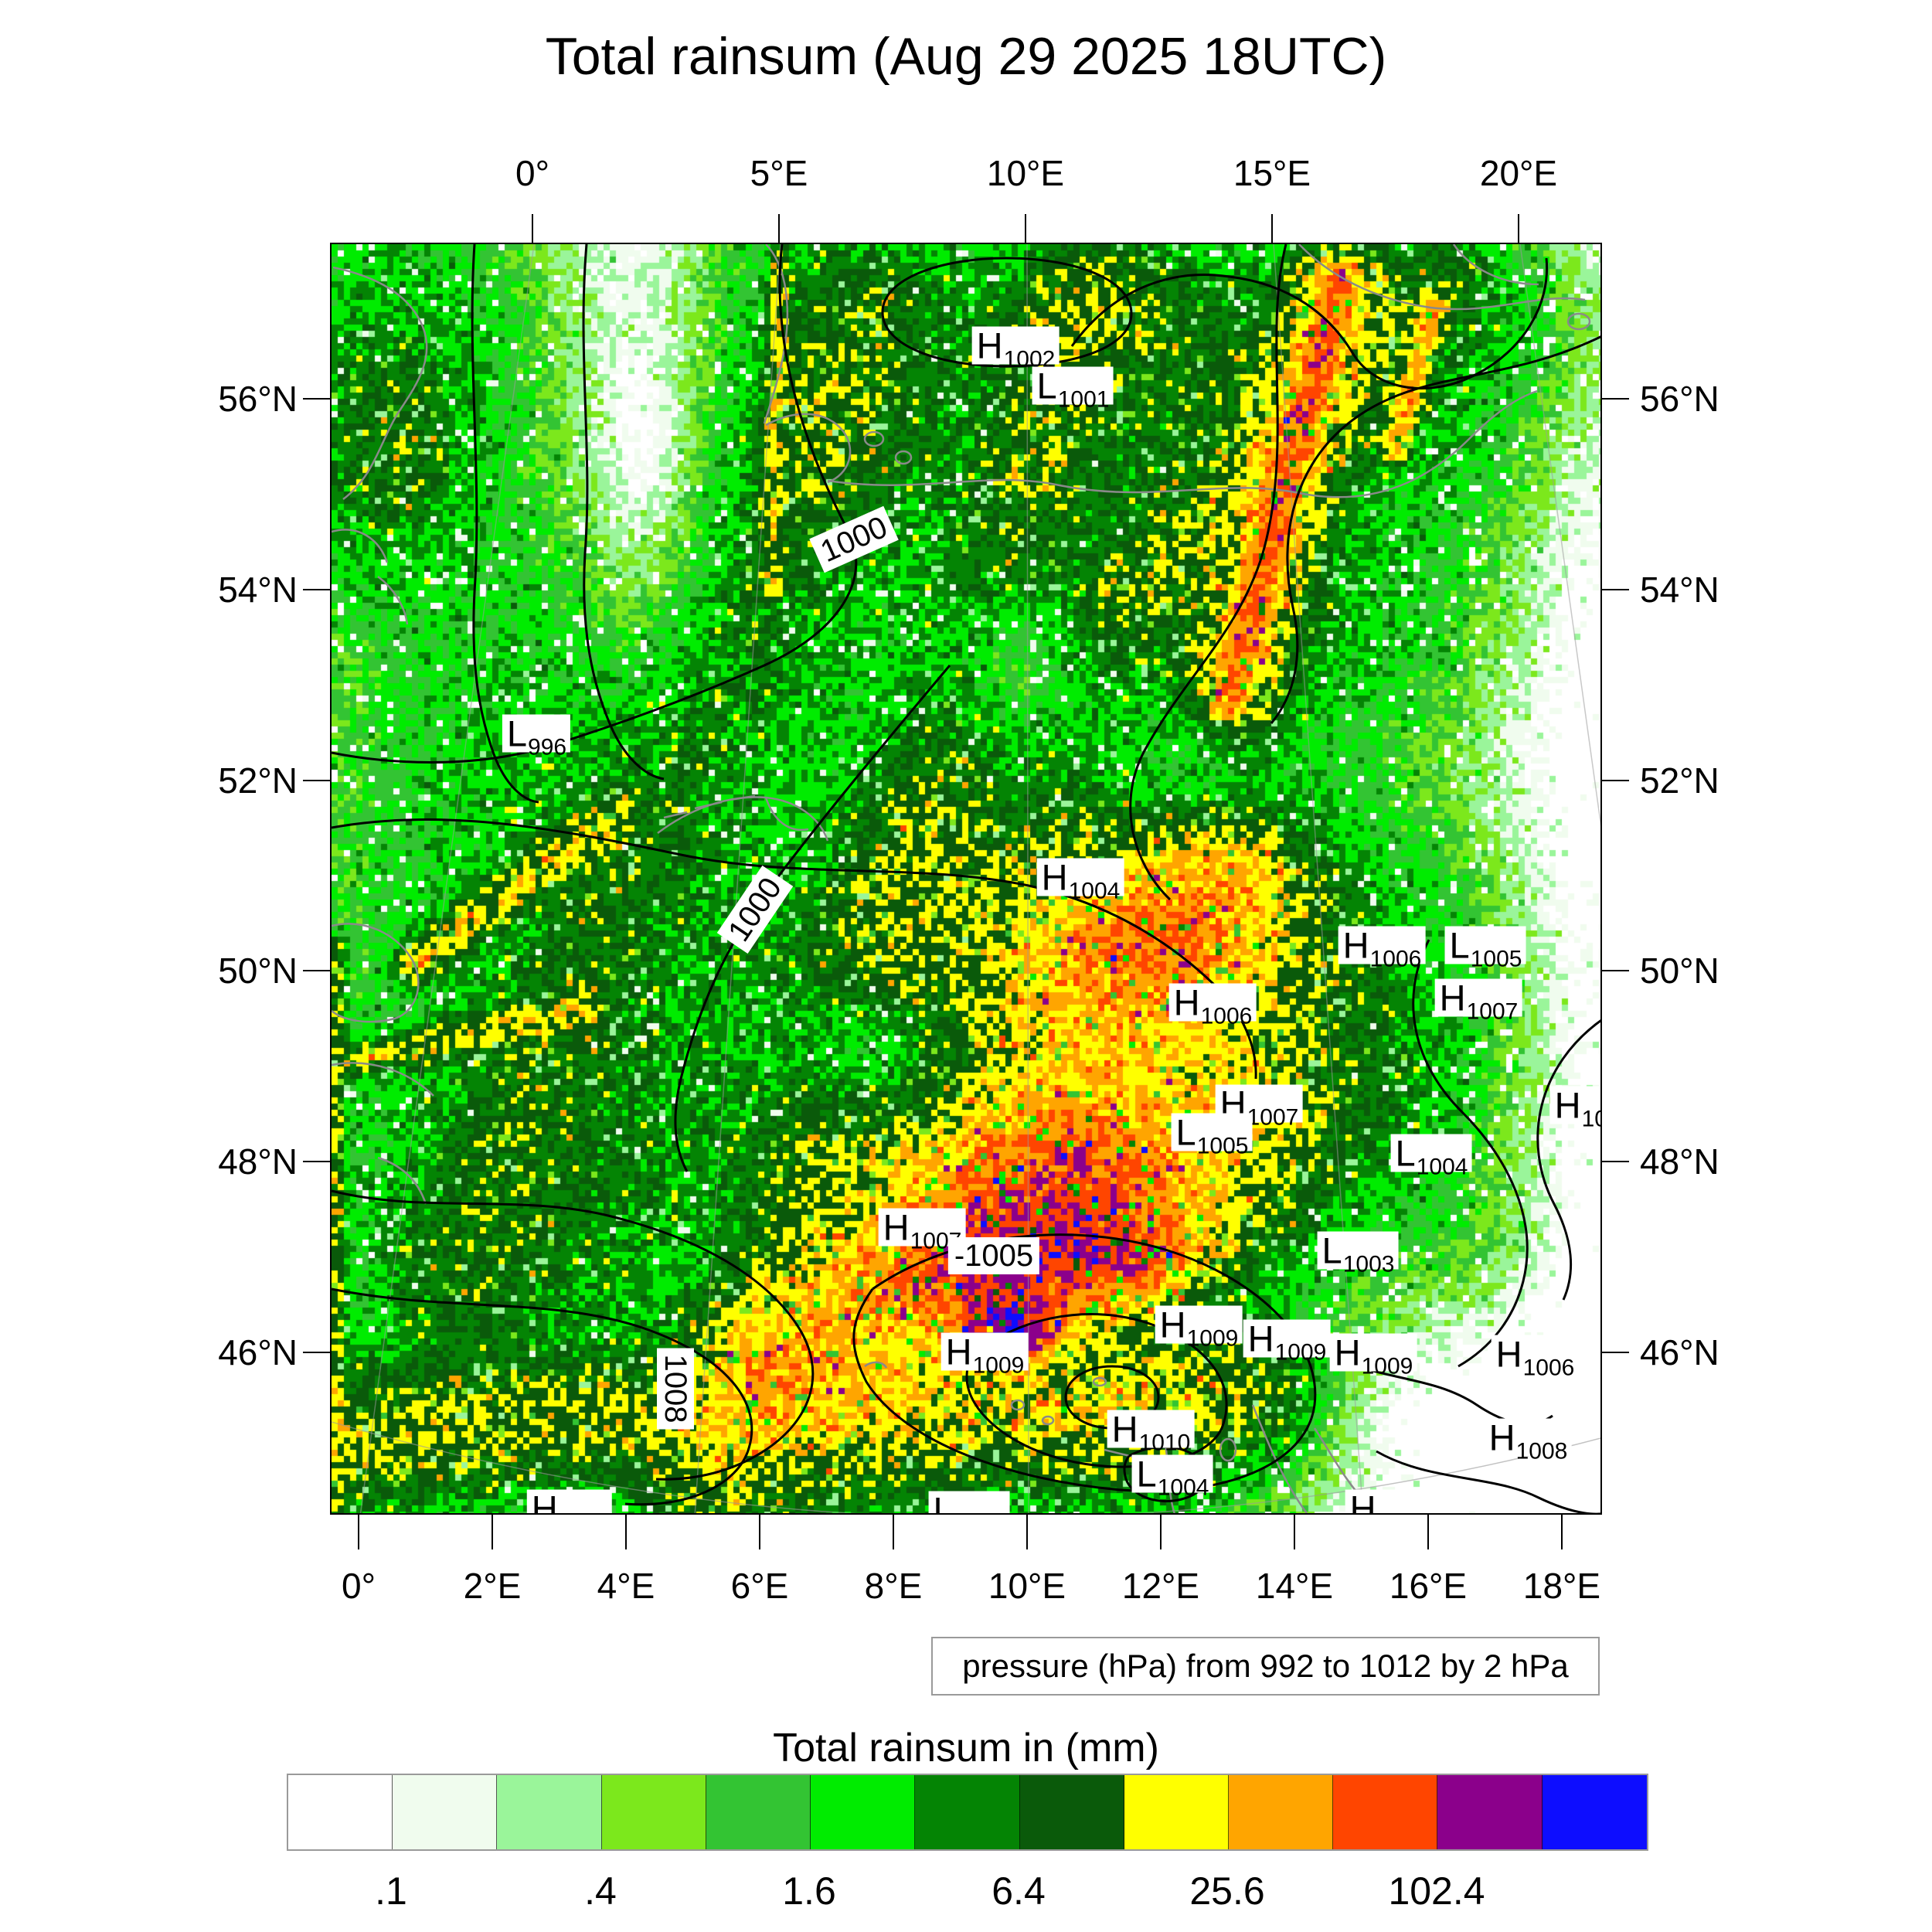  What do you see at coordinates (1518, 173) in the screenshot?
I see `axis-tick-label-top: 20°E` at bounding box center [1518, 173].